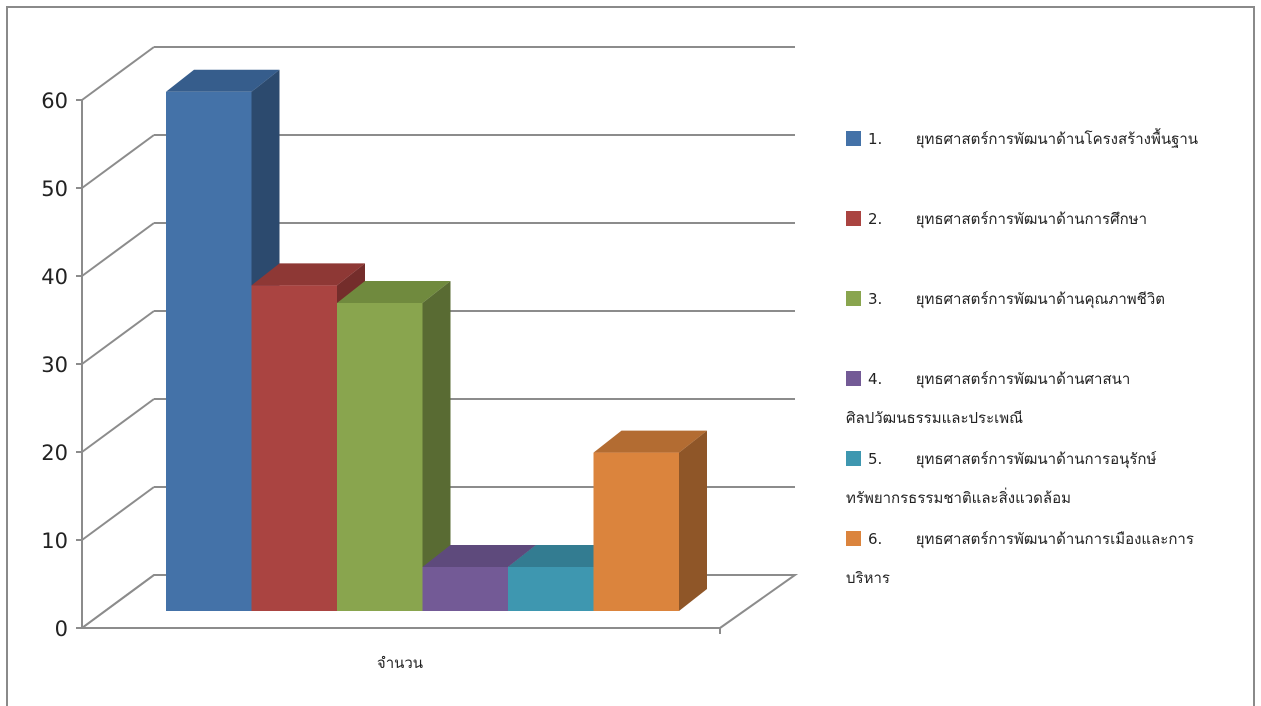 This screenshot has width=1261, height=706. I want to click on y-tick-label: 30, so click(54, 365).